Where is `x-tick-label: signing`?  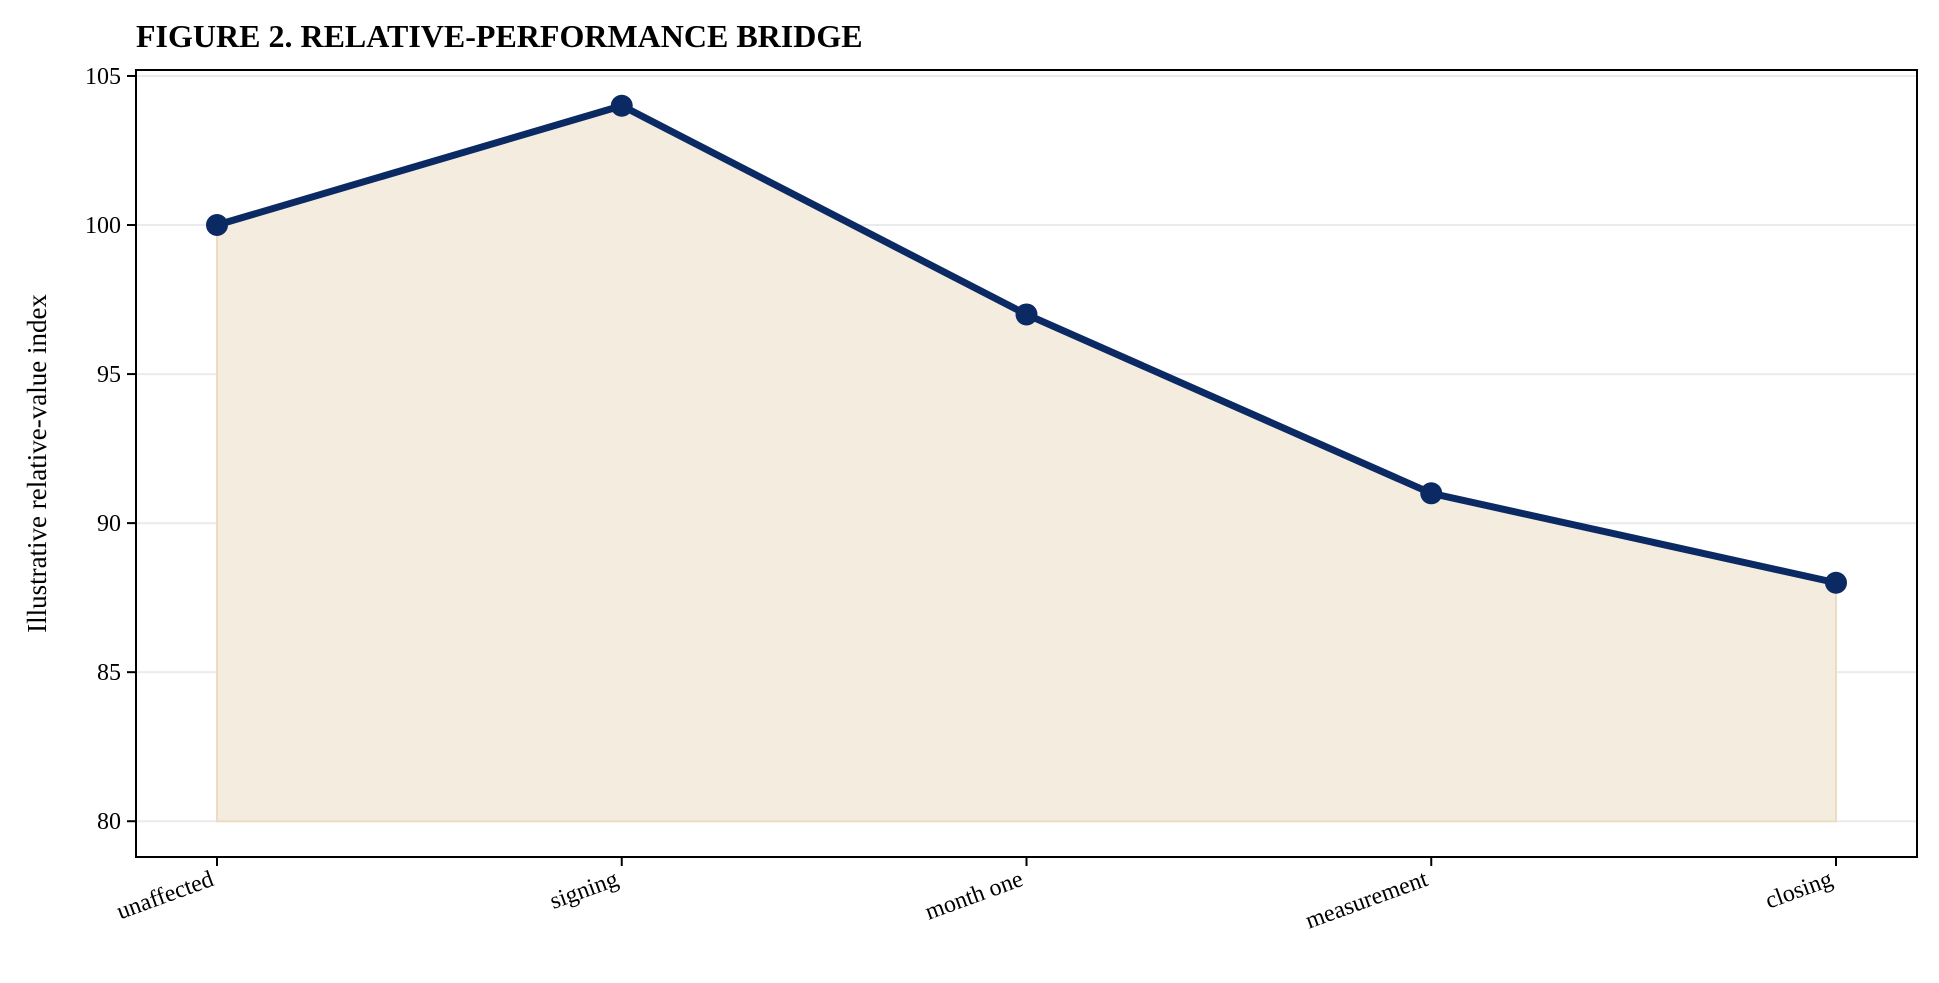
x-tick-label: signing is located at coordinates (583, 890).